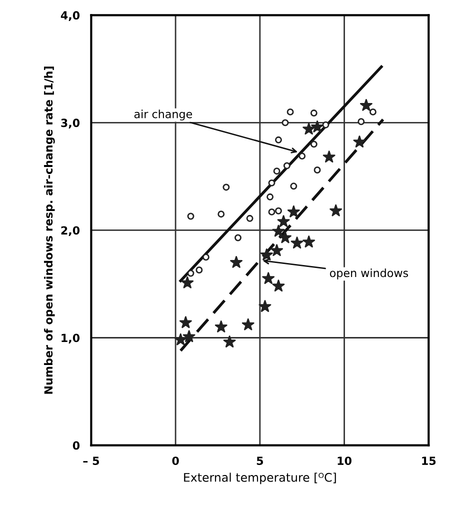 This screenshot has width=456, height=506. Describe the element at coordinates (260, 460) in the screenshot. I see `x-tick-label: 5` at that location.